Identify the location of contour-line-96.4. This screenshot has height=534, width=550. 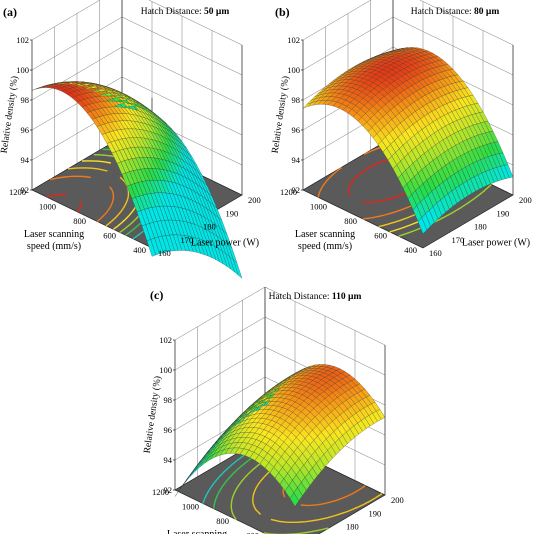
(296, 530).